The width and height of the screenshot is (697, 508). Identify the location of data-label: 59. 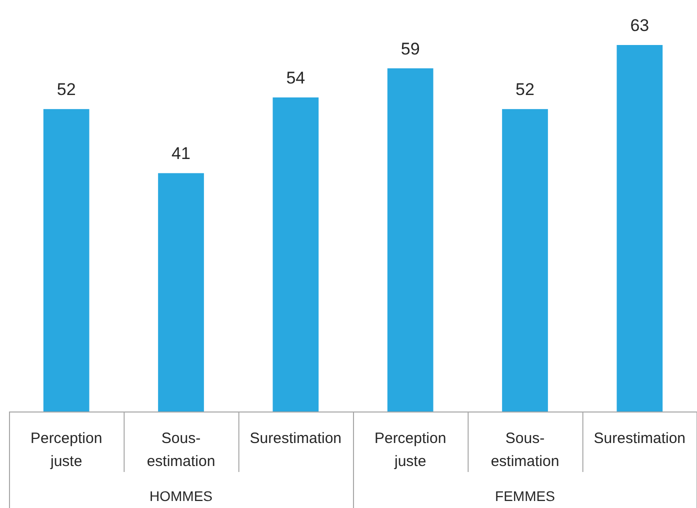
(410, 48).